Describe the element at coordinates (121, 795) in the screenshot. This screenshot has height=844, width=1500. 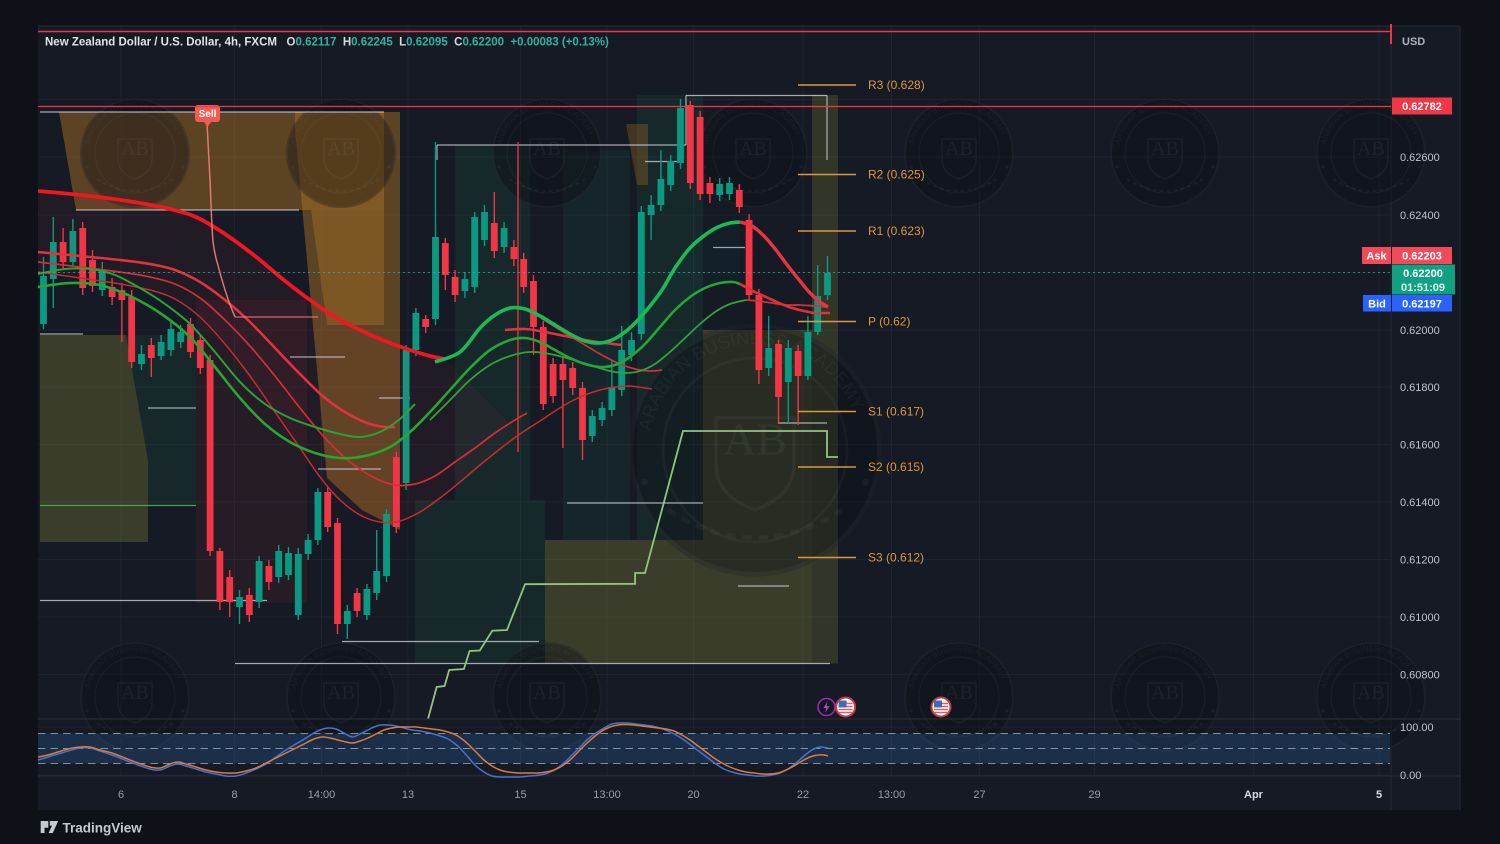
I see `svg-text: 6` at that location.